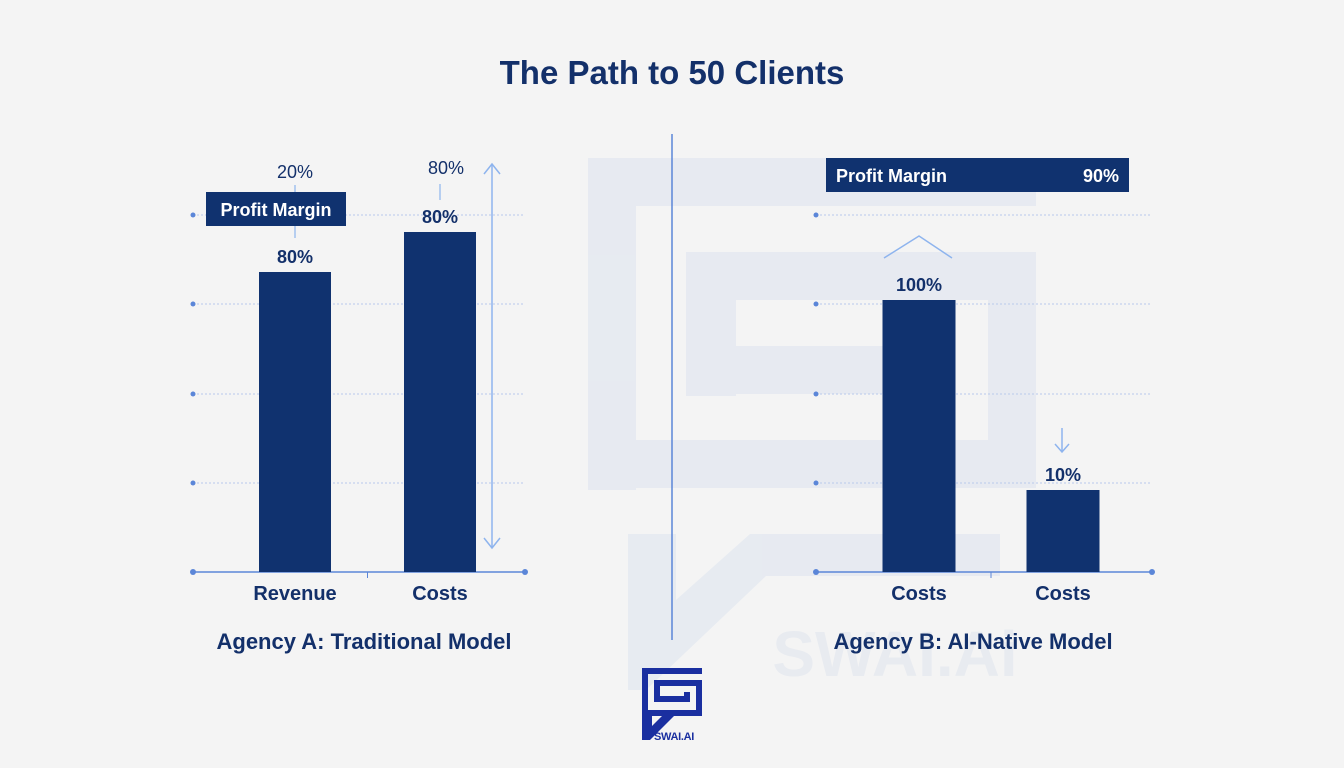 The width and height of the screenshot is (1344, 768). What do you see at coordinates (492, 168) in the screenshot?
I see `double-arrow-head-up` at bounding box center [492, 168].